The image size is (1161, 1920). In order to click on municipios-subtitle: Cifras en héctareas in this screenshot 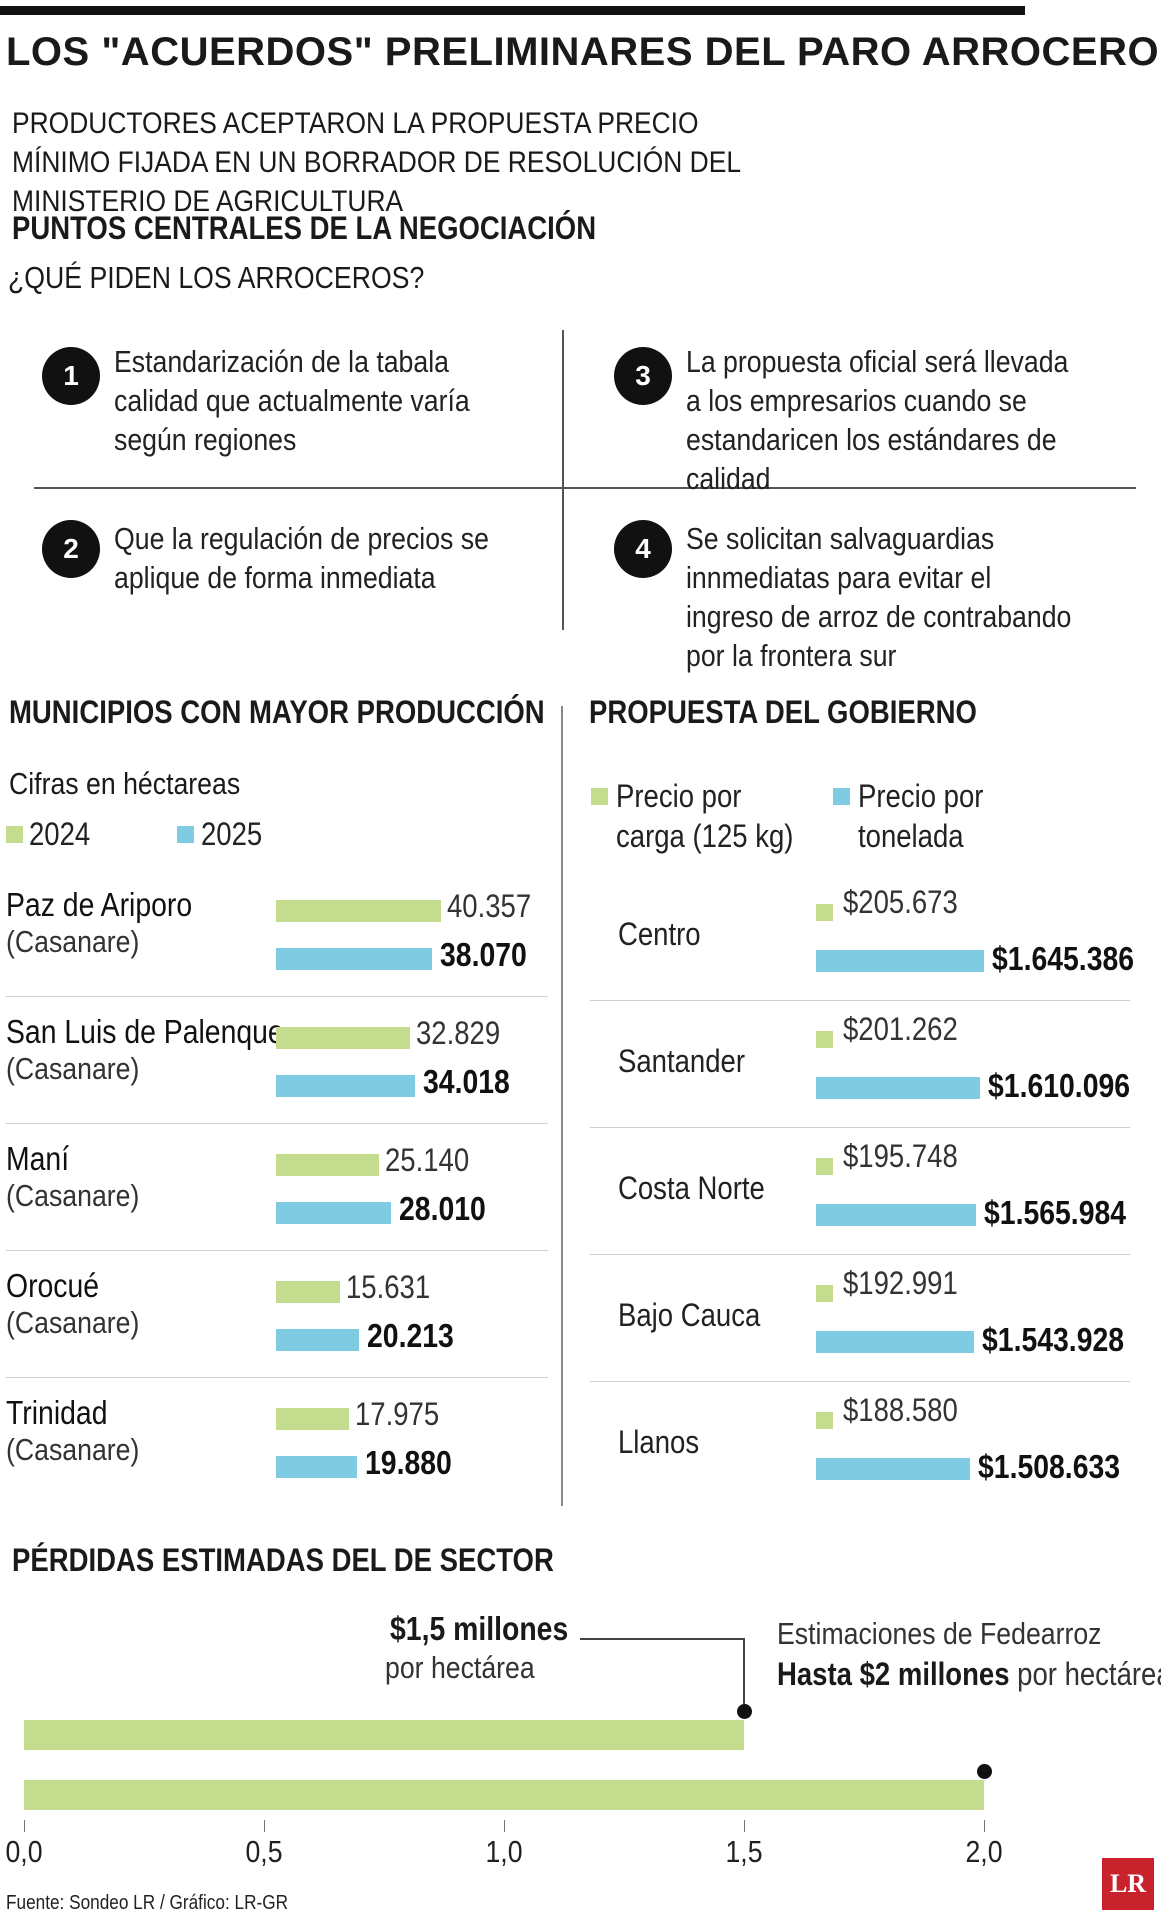, I will do `click(125, 783)`.